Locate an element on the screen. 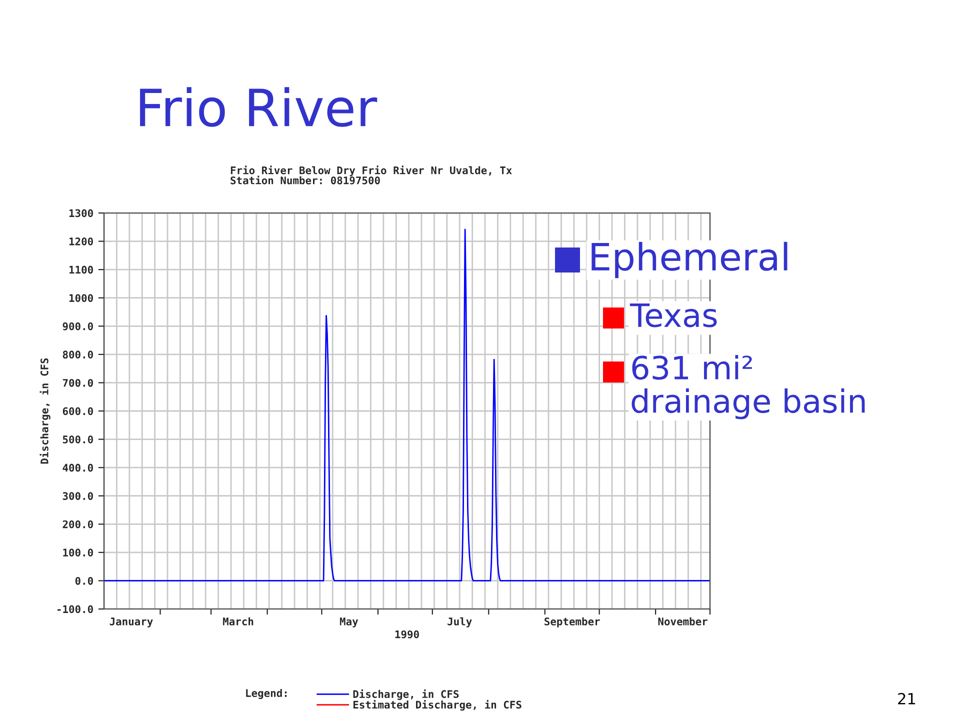 This screenshot has width=953, height=721. y-tick-label: 500.0 is located at coordinates (77, 440).